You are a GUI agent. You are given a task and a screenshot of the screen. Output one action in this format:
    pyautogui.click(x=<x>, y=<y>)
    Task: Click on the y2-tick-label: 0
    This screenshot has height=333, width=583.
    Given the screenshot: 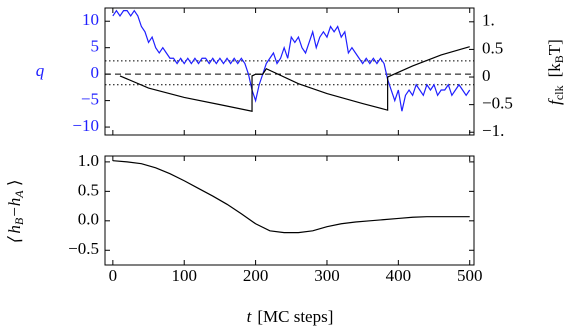 What is the action you would take?
    pyautogui.click(x=486, y=75)
    